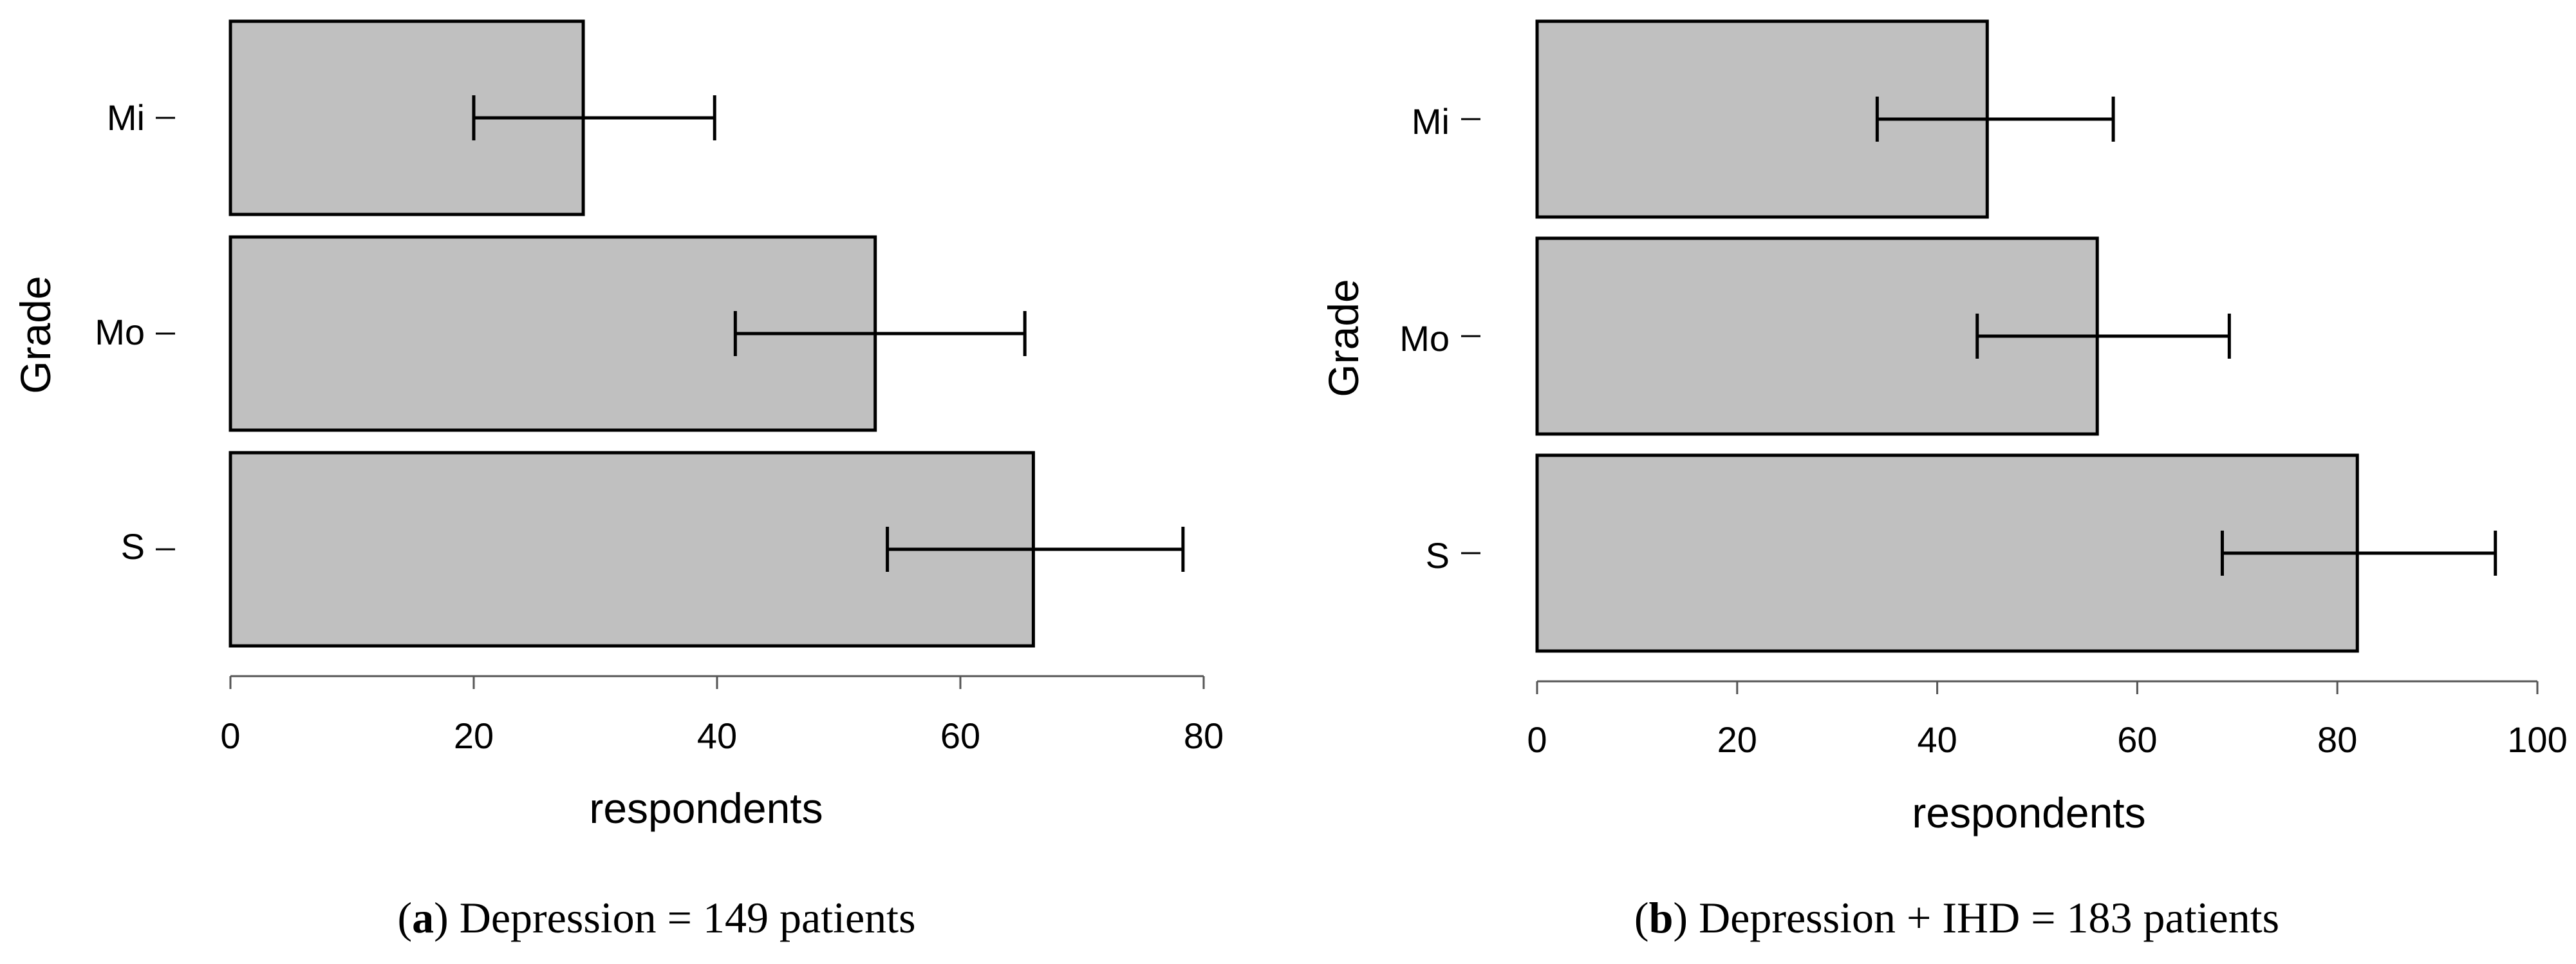  I want to click on x-axis: 0 20 40 60 80 100, so click(2047, 720).